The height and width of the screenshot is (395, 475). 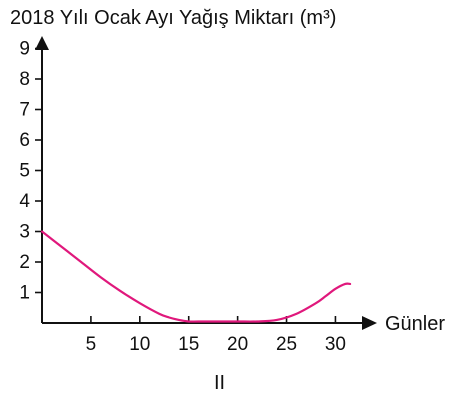 What do you see at coordinates (335, 344) in the screenshot?
I see `x-tick-label-30: 30` at bounding box center [335, 344].